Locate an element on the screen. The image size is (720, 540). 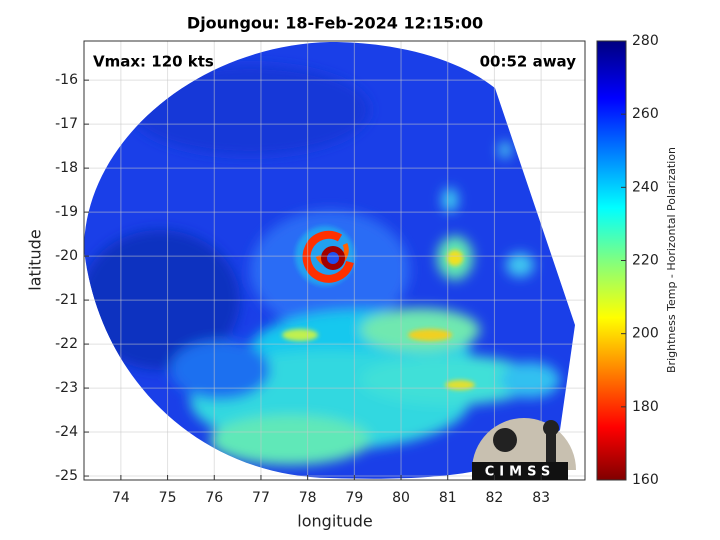
y-tick-label: -18 is located at coordinates (66, 168).